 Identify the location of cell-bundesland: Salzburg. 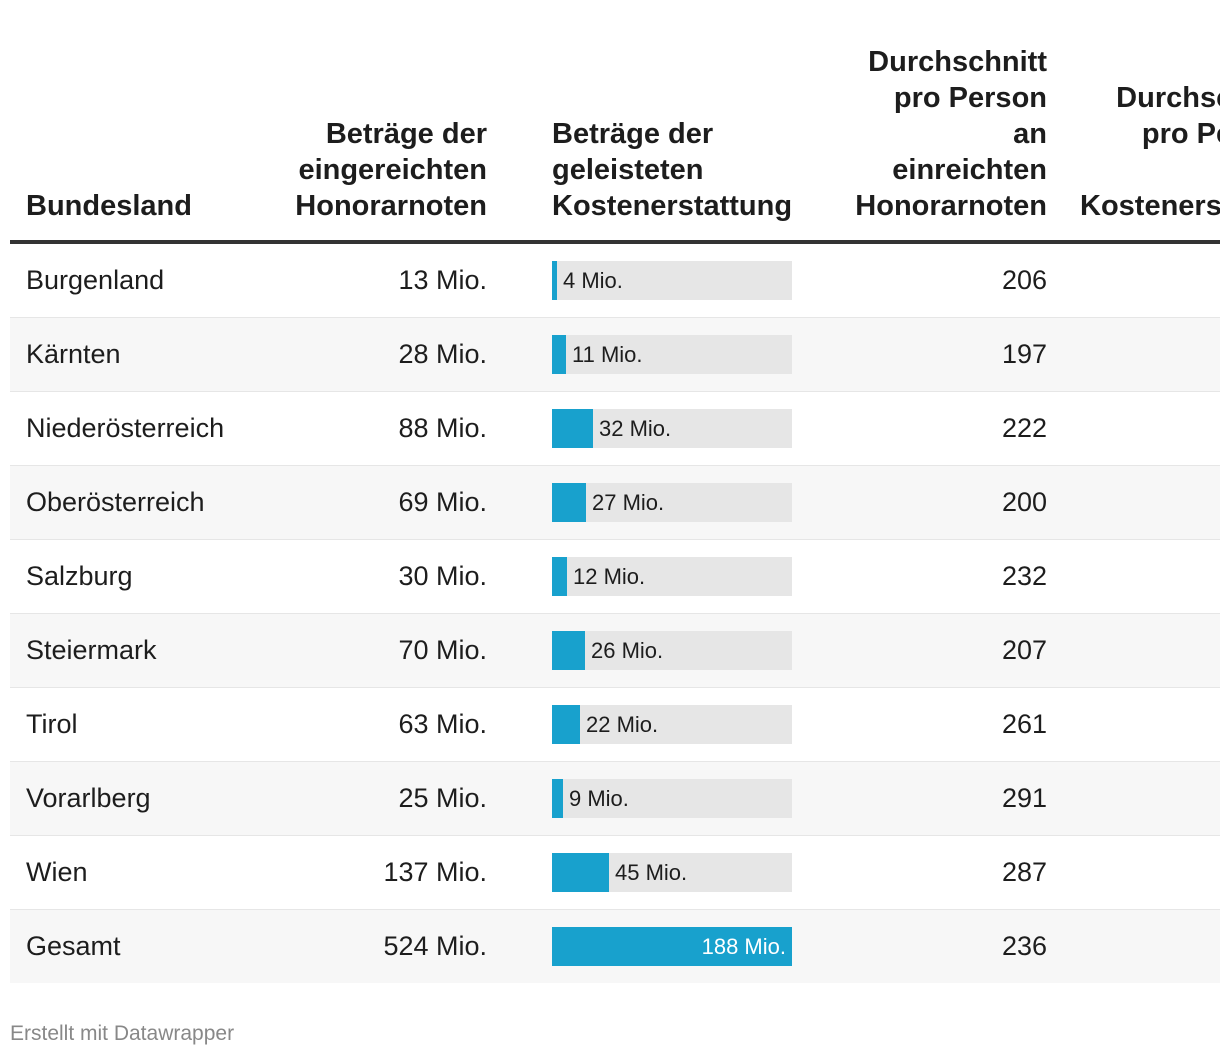
(79, 576).